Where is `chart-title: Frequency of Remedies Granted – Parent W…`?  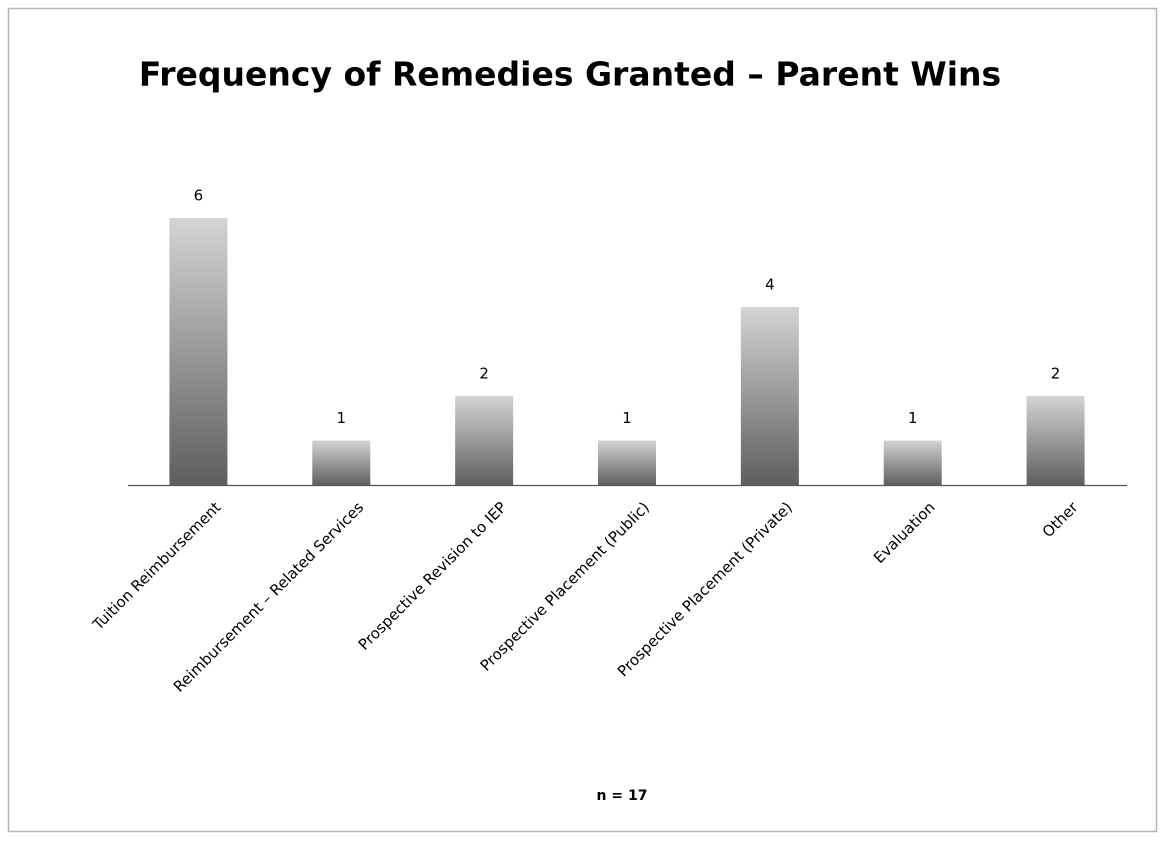 chart-title: Frequency of Remedies Granted – Parent W… is located at coordinates (570, 74).